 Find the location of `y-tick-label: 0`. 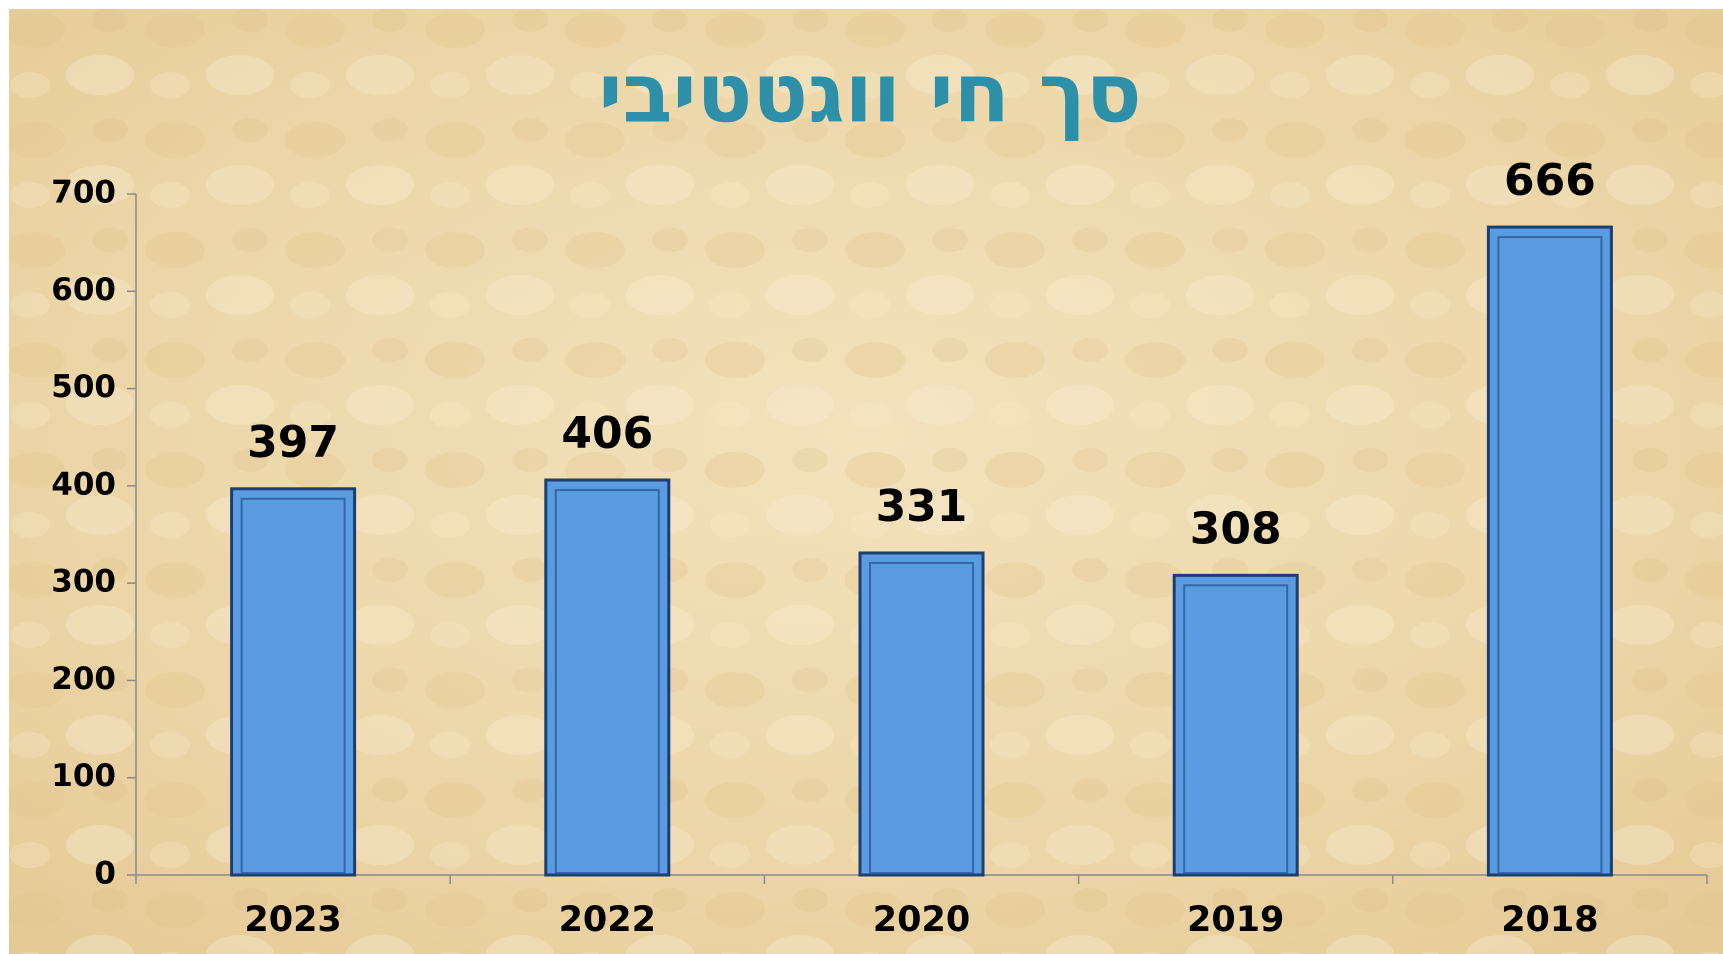

y-tick-label: 0 is located at coordinates (105, 874).